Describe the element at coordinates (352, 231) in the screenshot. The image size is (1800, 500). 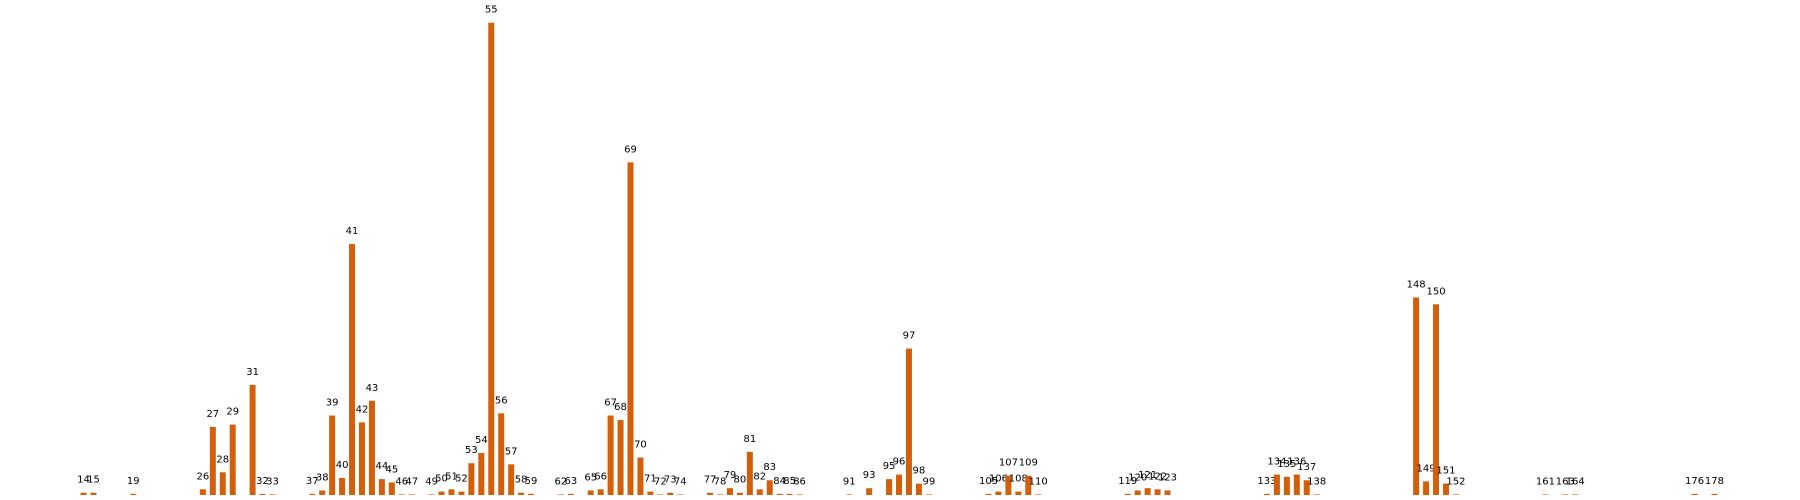
I see `bar-label: 41` at that location.